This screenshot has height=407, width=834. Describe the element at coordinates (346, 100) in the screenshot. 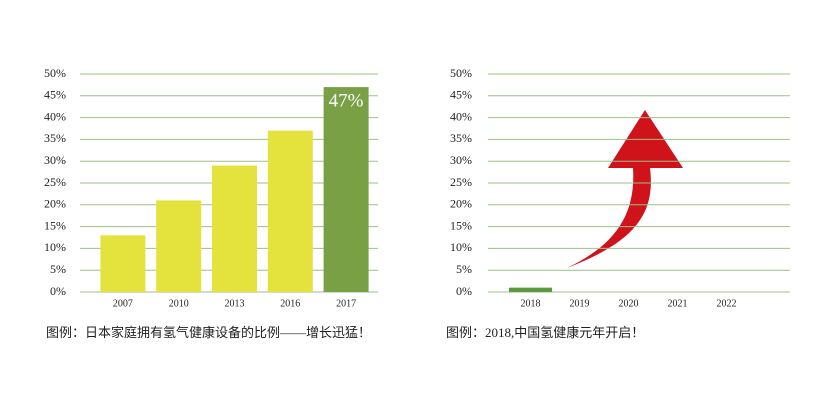

I see `value-label: 47%` at that location.